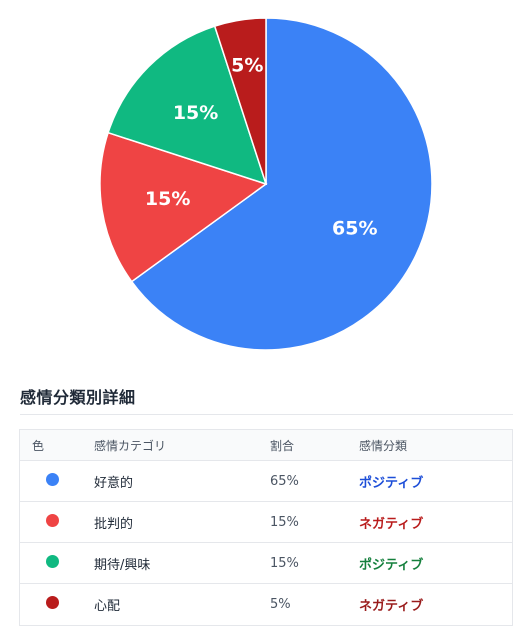 This screenshot has width=531, height=641. I want to click on section-title: 感情分類別詳細, so click(78, 397).